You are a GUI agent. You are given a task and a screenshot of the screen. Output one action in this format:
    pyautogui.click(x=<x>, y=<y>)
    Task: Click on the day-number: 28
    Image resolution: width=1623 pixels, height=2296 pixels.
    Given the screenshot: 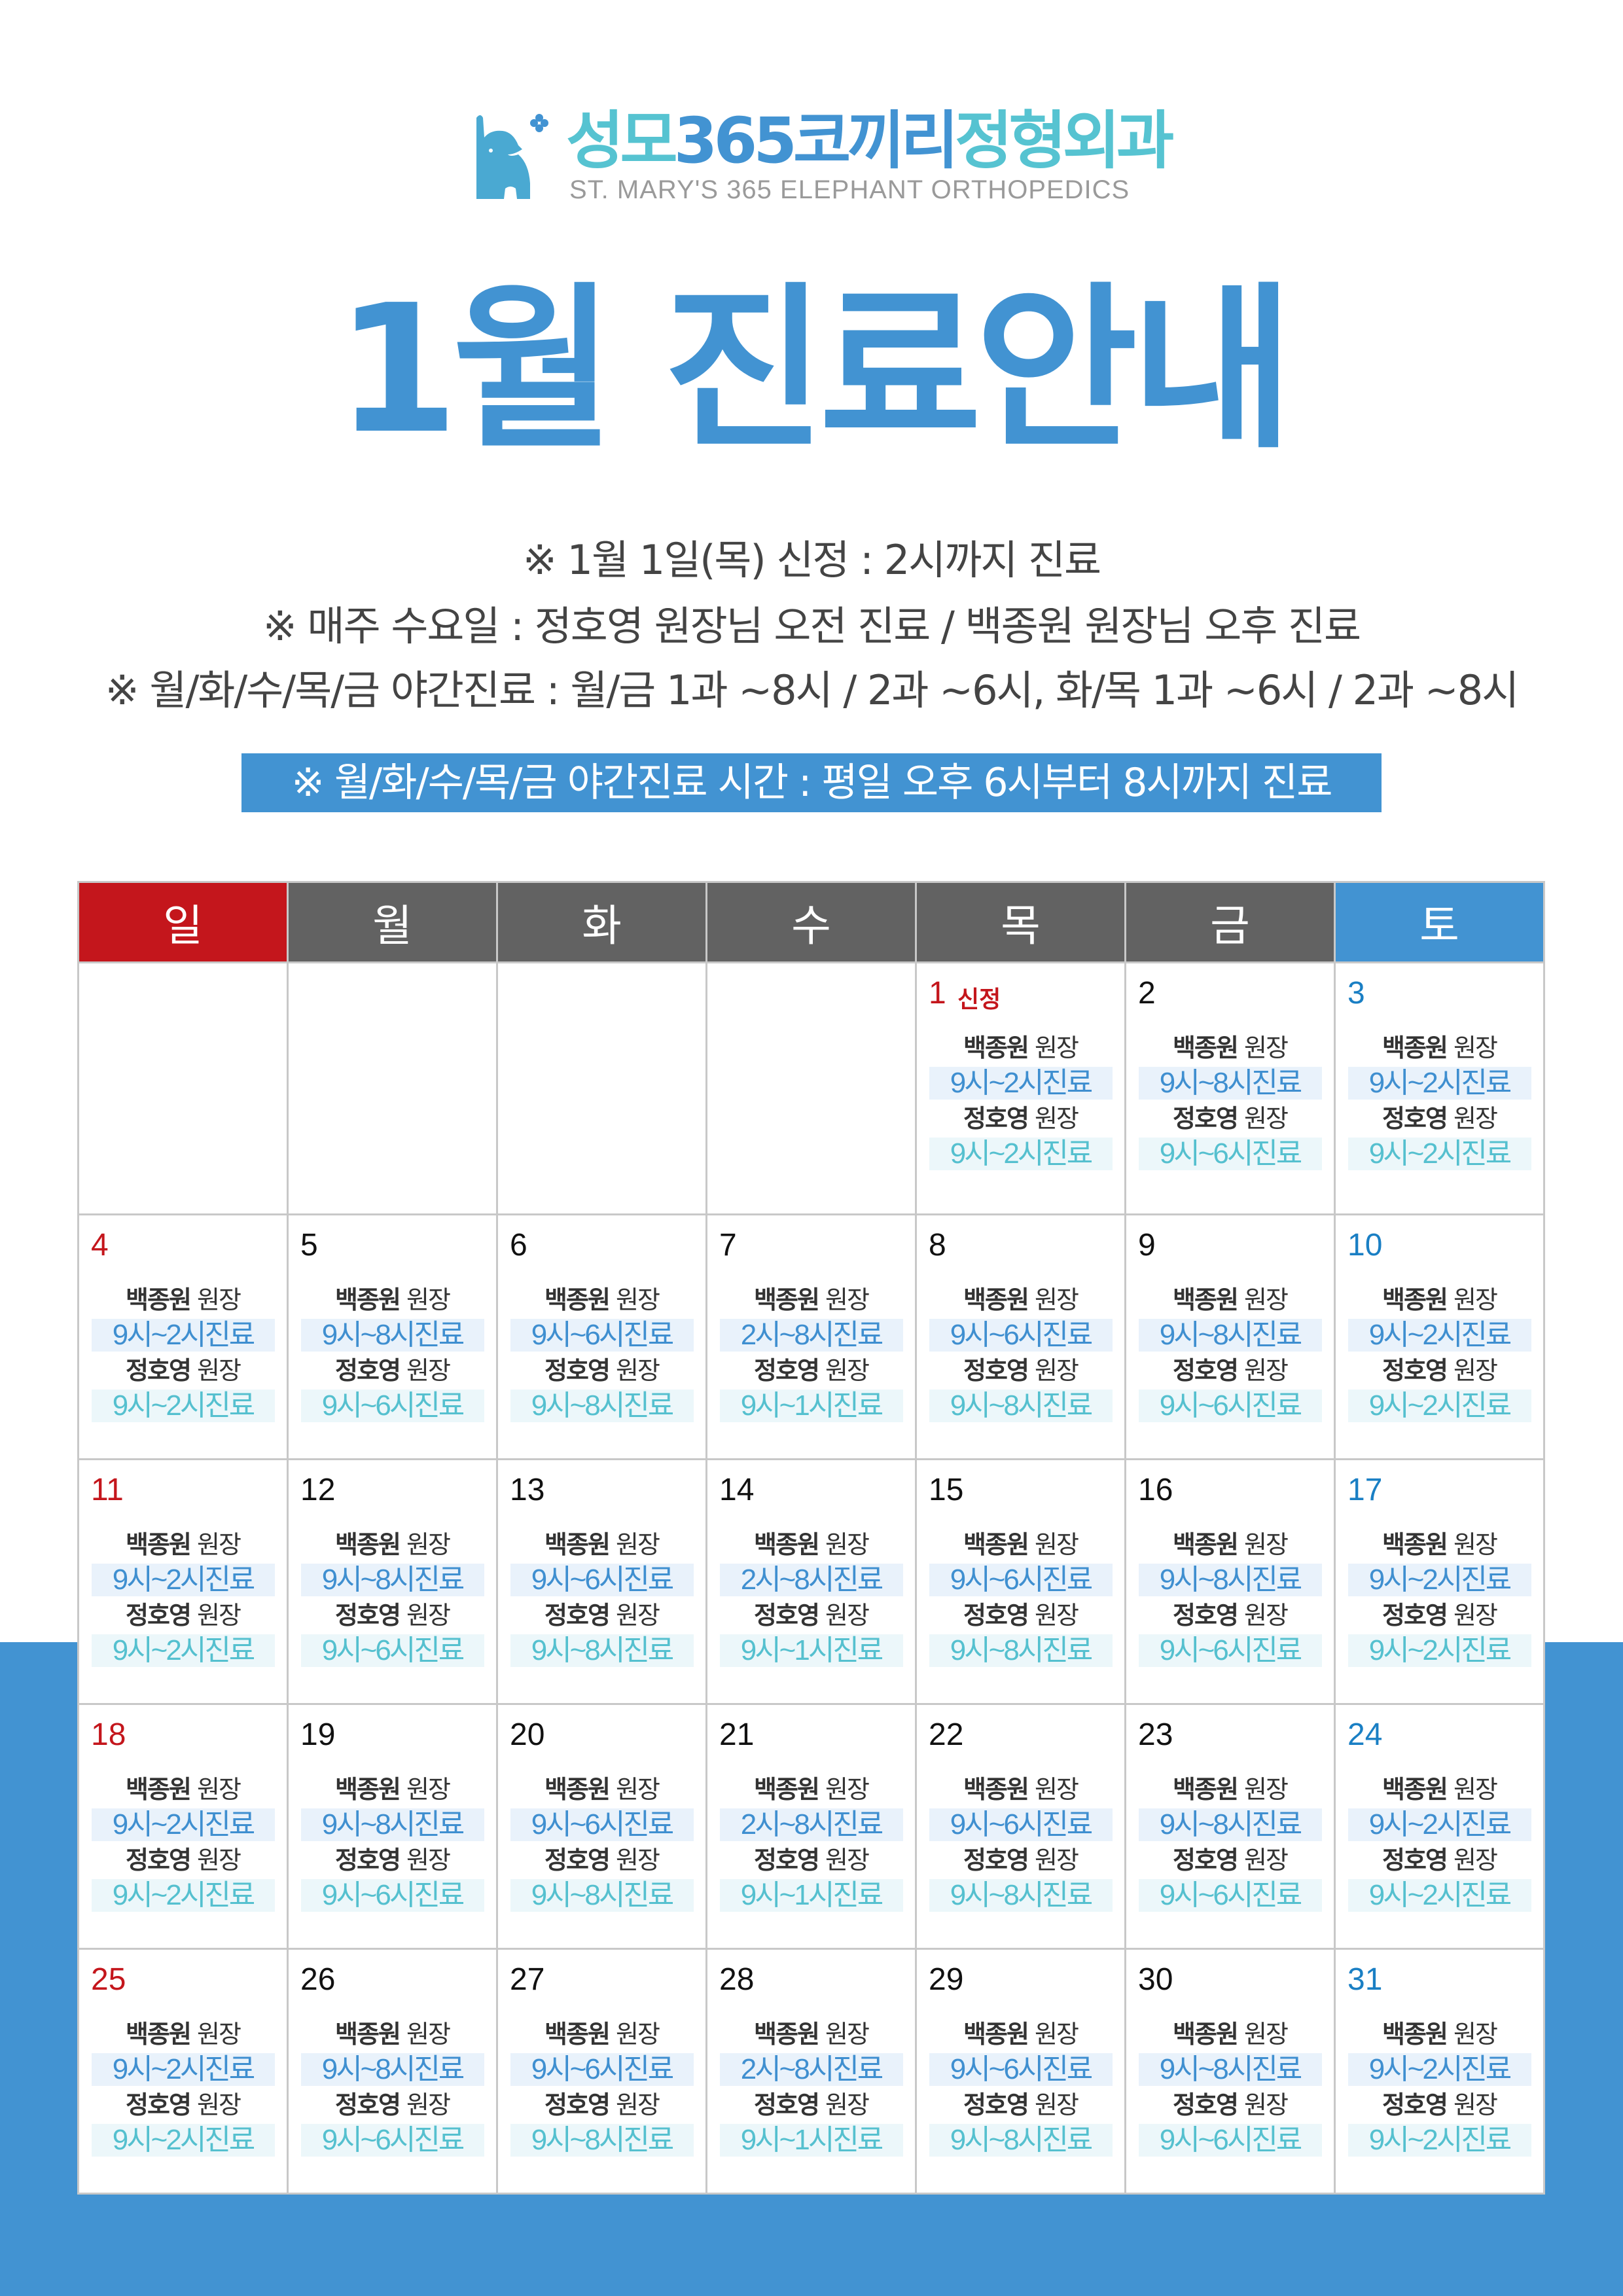 What is the action you would take?
    pyautogui.click(x=737, y=1979)
    